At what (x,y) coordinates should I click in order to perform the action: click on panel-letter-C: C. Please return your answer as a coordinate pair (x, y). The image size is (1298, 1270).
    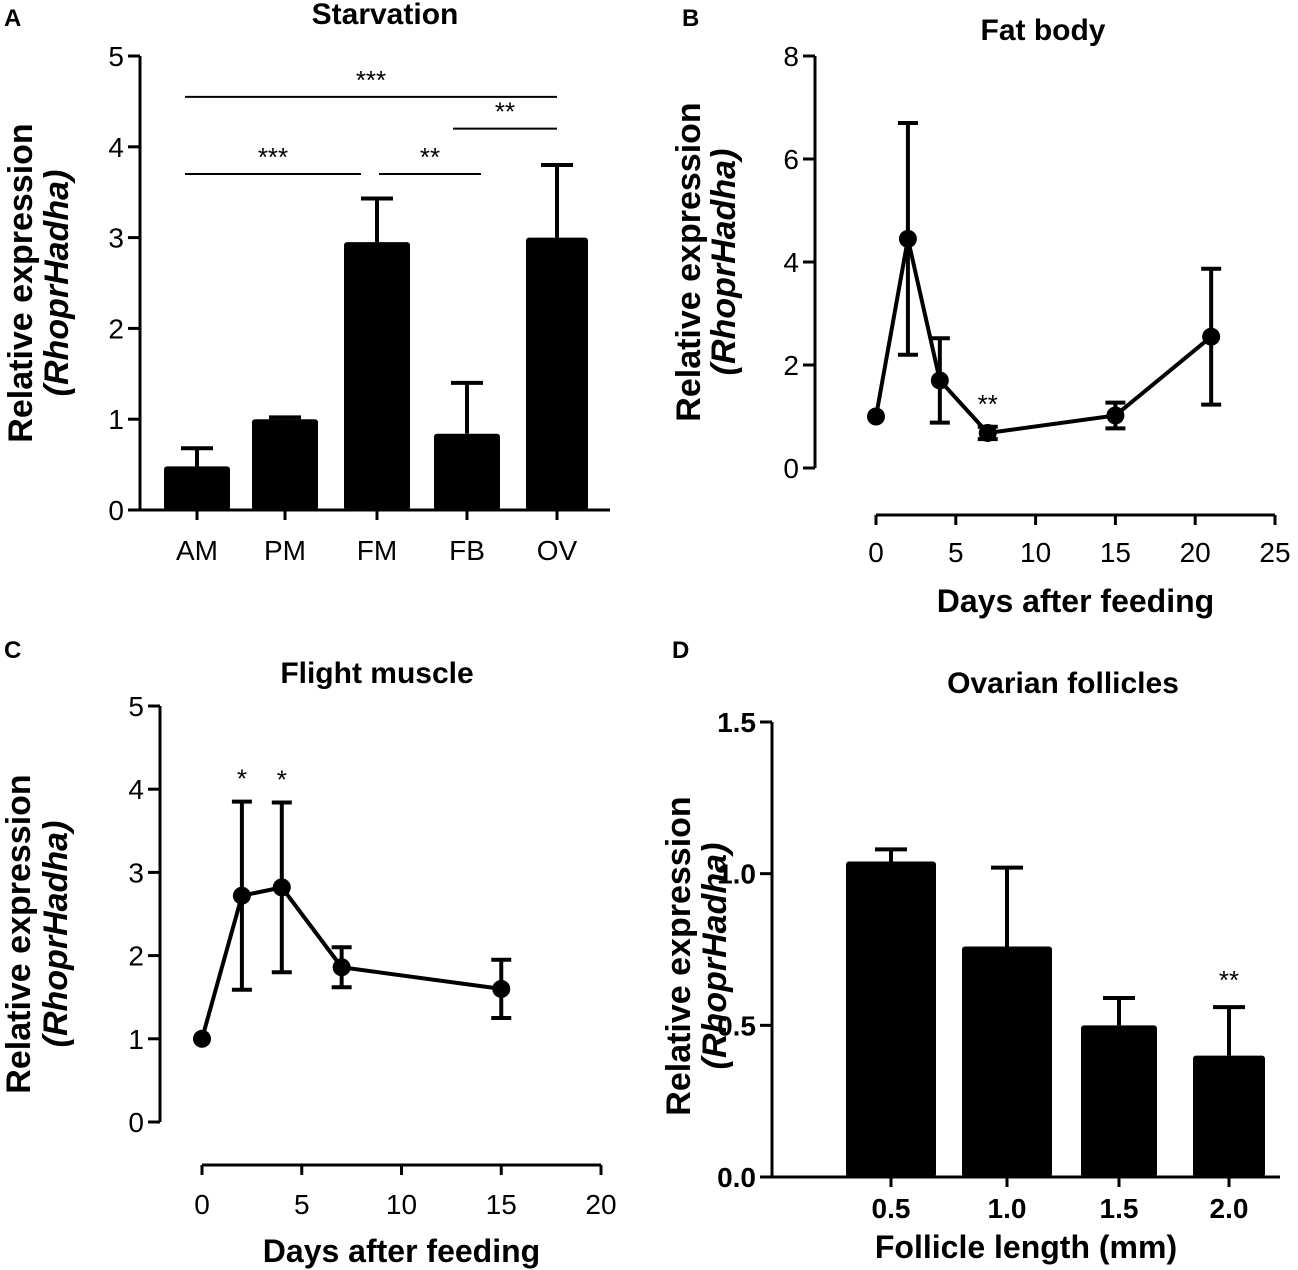
    Looking at the image, I should click on (12, 650).